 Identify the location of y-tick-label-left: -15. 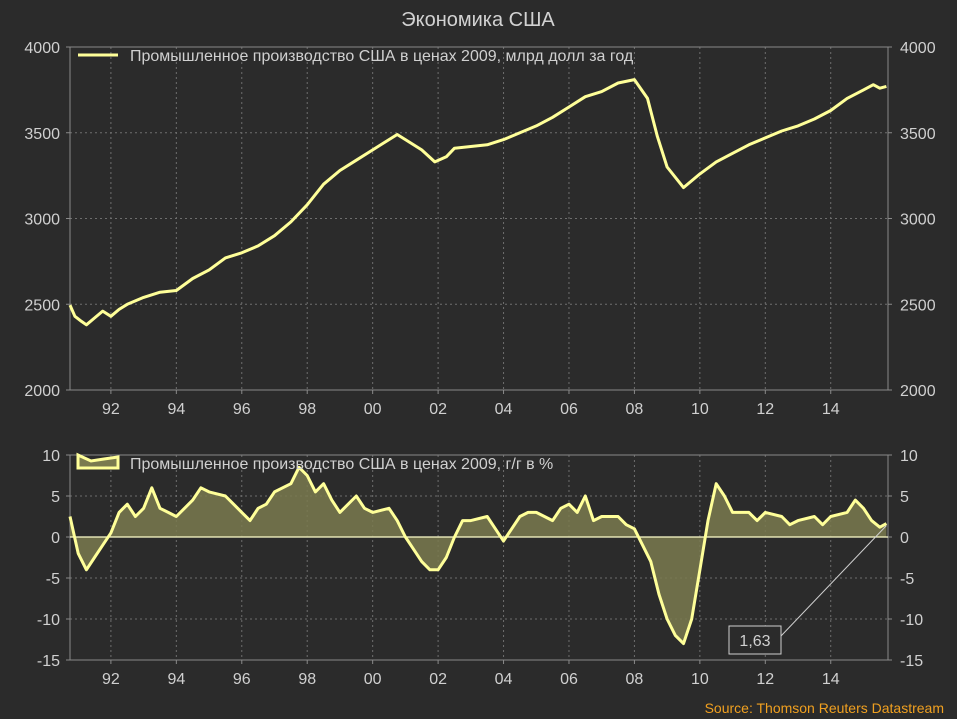
(48, 661).